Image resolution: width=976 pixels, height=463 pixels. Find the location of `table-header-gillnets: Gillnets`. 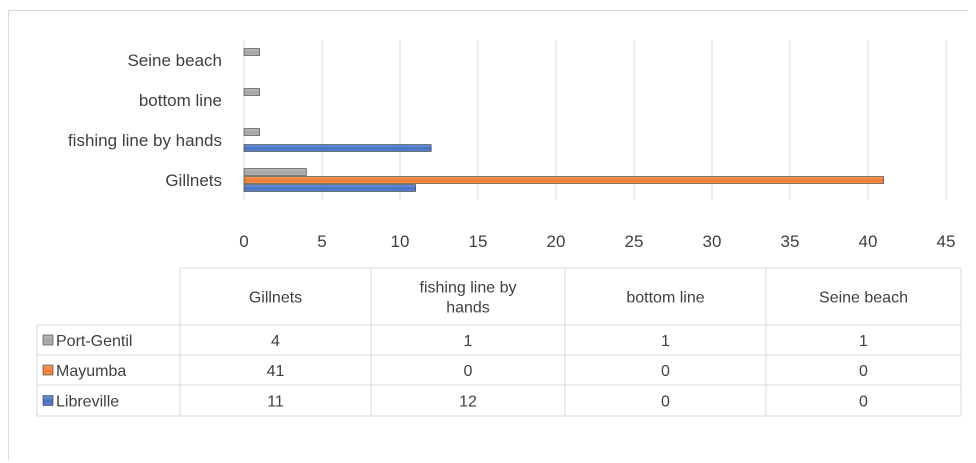

table-header-gillnets: Gillnets is located at coordinates (275, 298).